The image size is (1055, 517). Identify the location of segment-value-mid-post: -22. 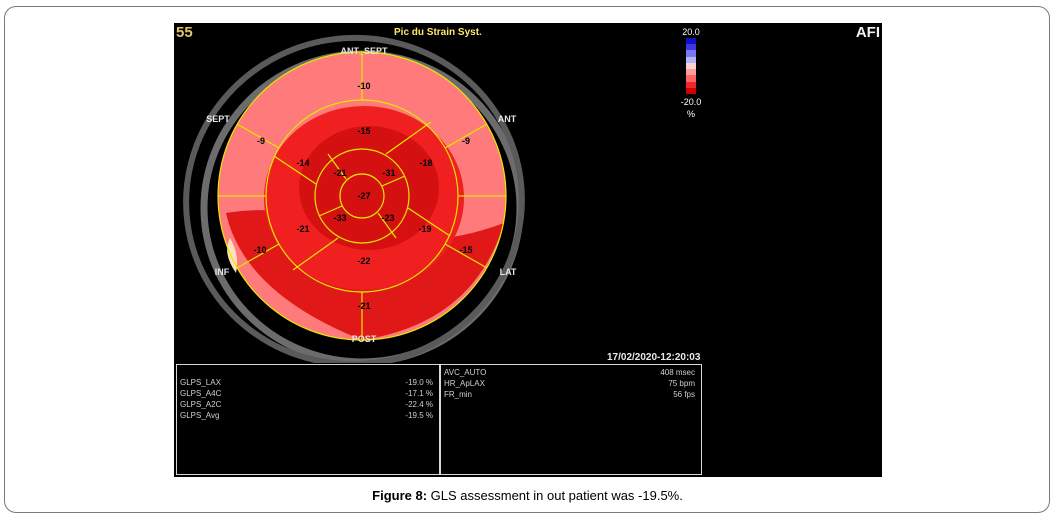
(363, 261).